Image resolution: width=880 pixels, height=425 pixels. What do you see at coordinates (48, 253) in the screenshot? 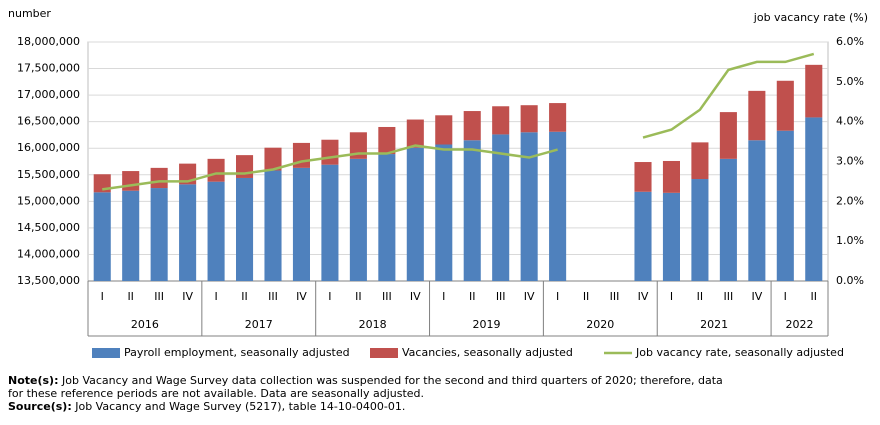
I see `y-tick-label: 14,000,000` at bounding box center [48, 253].